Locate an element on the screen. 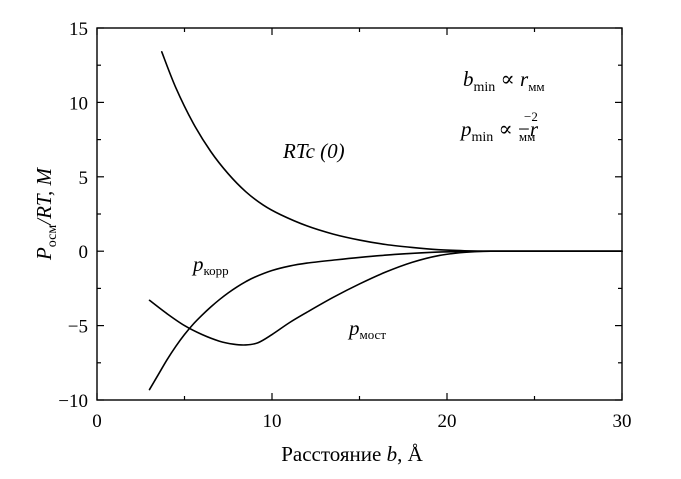  y-tick-label: −5 is located at coordinates (78, 327).